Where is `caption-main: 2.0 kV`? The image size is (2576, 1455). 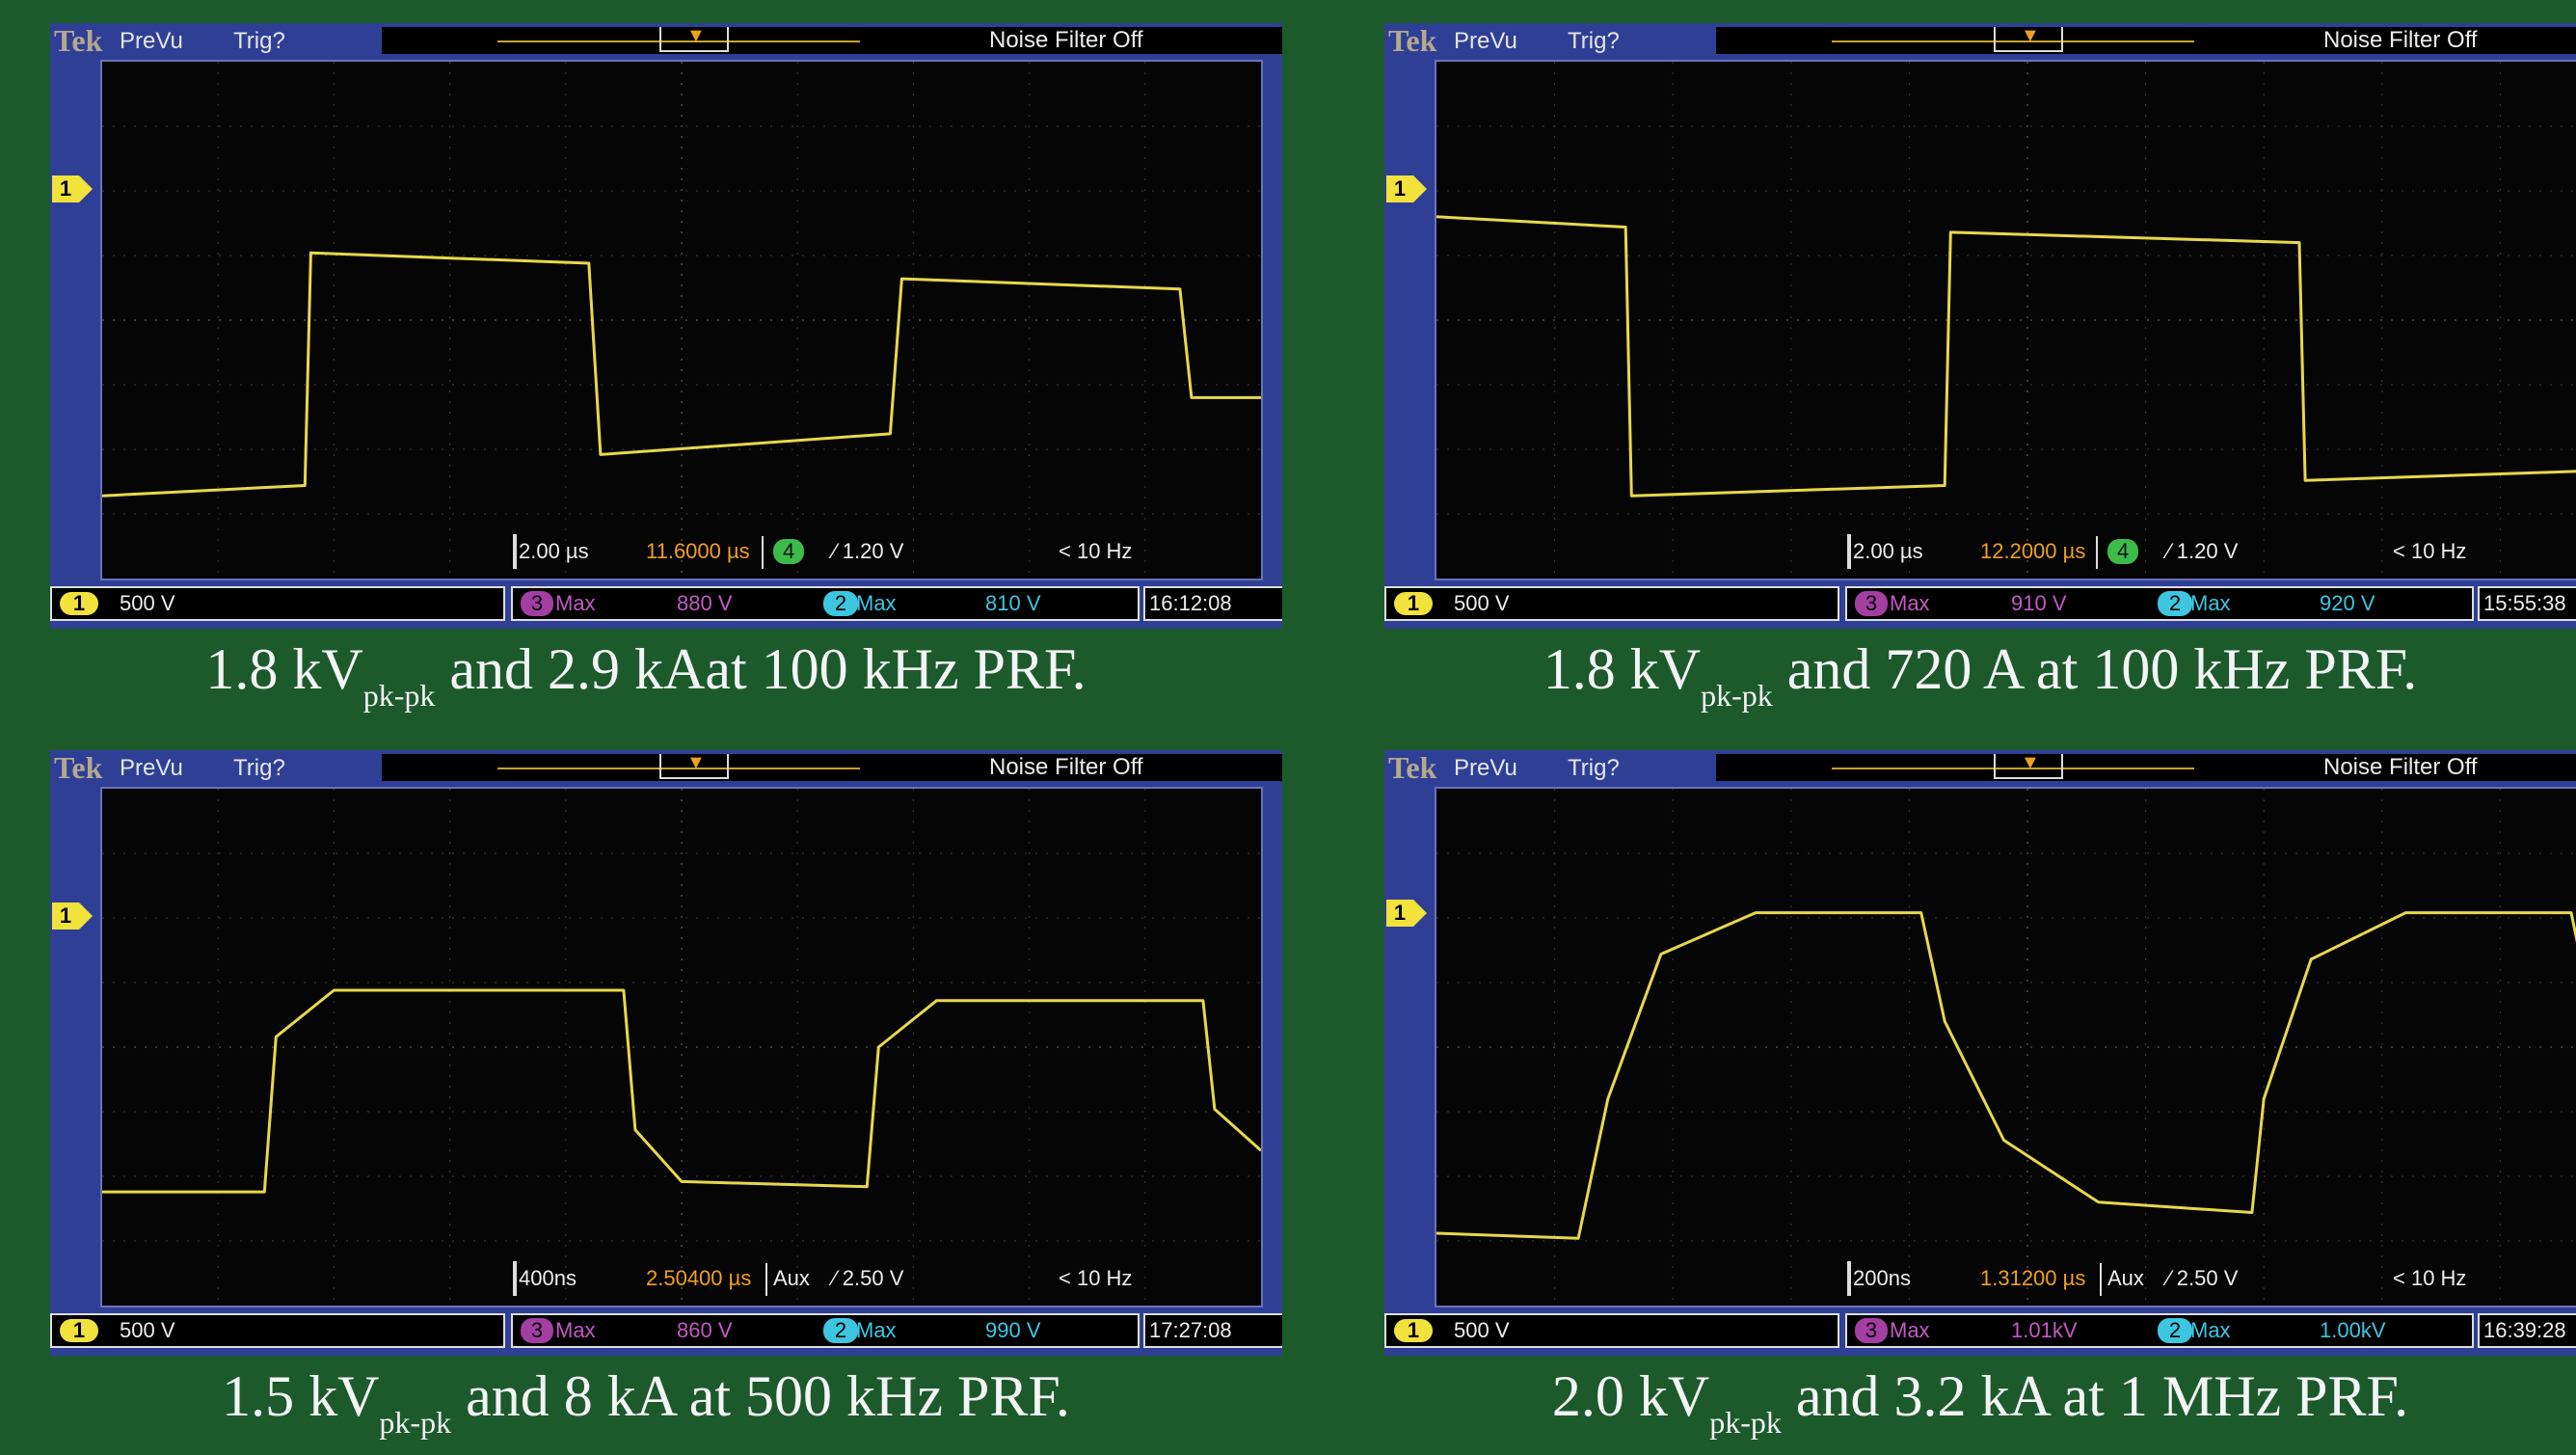
caption-main: 2.0 kV is located at coordinates (1631, 1396).